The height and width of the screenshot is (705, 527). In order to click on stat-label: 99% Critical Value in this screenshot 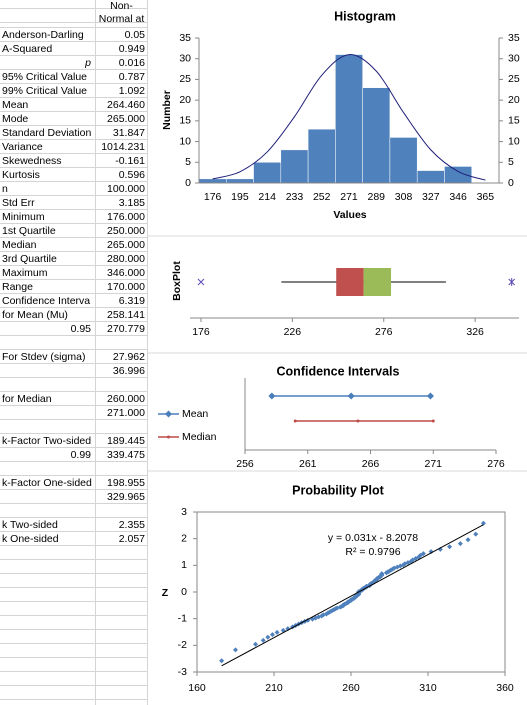, I will do `click(45, 91)`.